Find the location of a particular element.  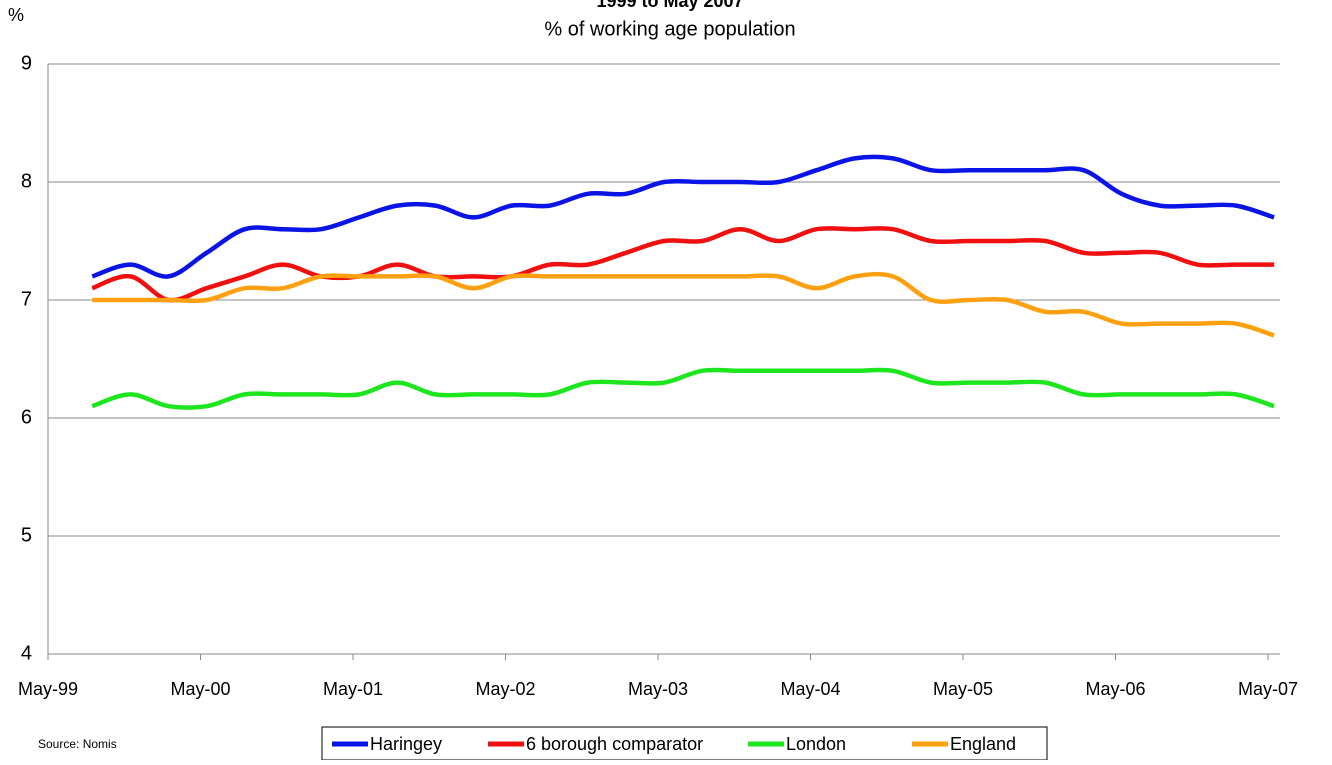

x-tick-label: May-03 is located at coordinates (658, 689).